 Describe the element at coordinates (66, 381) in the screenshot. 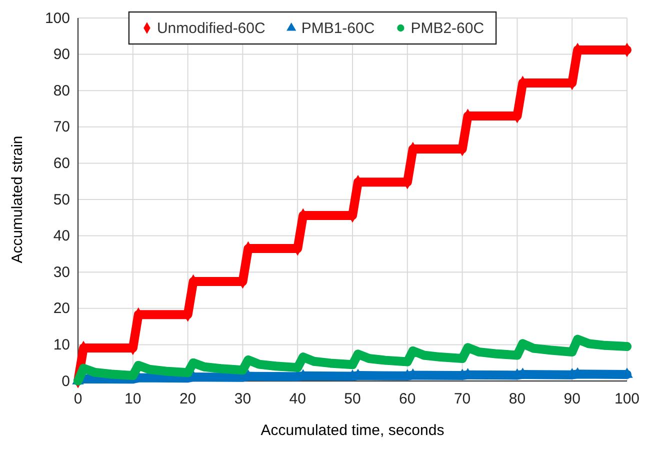

I see `y-tick-label: 0` at that location.